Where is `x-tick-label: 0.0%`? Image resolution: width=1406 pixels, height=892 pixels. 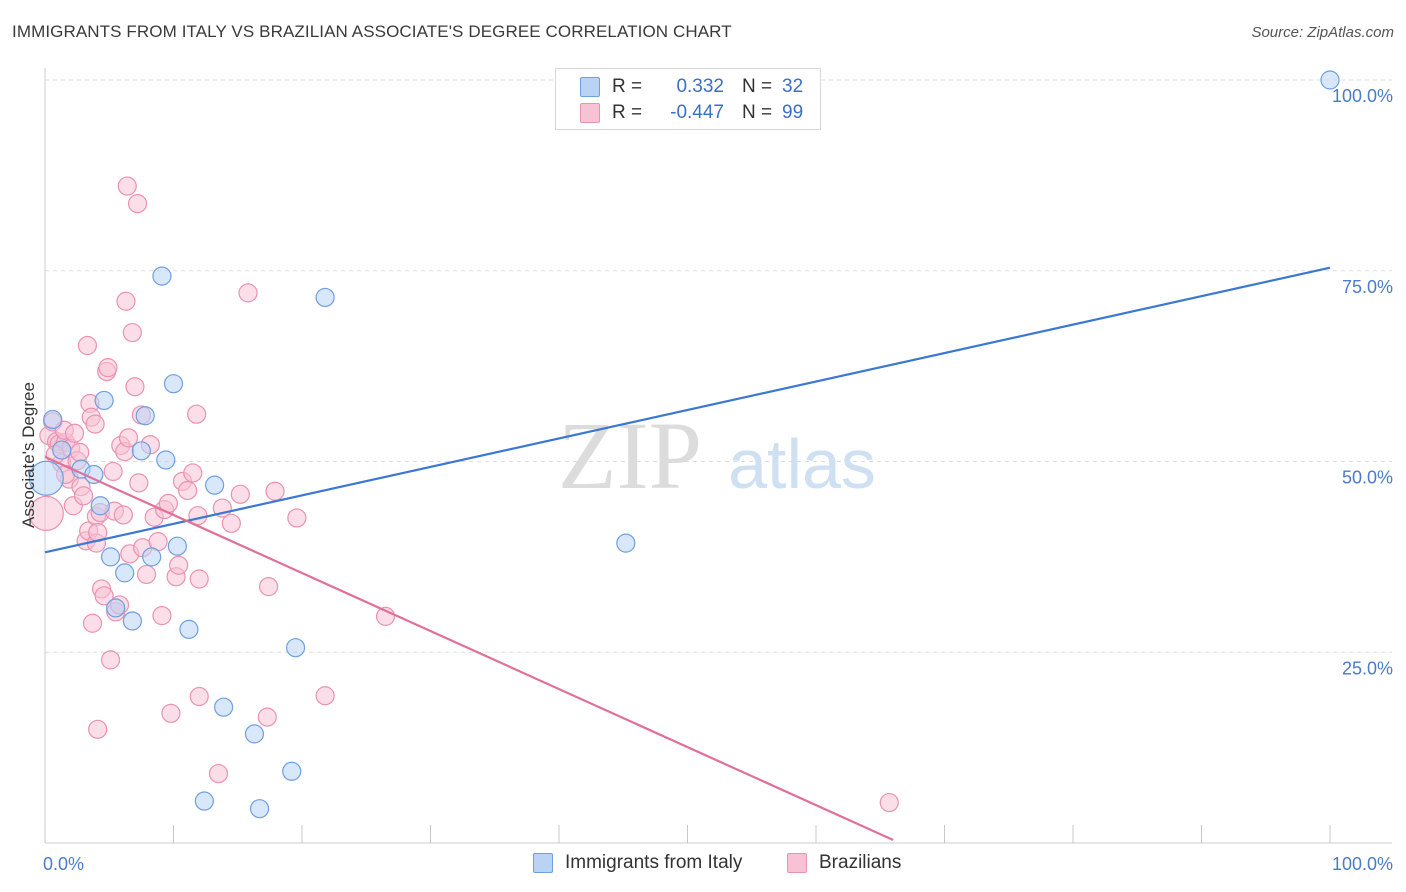
x-tick-label: 0.0% is located at coordinates (63, 864).